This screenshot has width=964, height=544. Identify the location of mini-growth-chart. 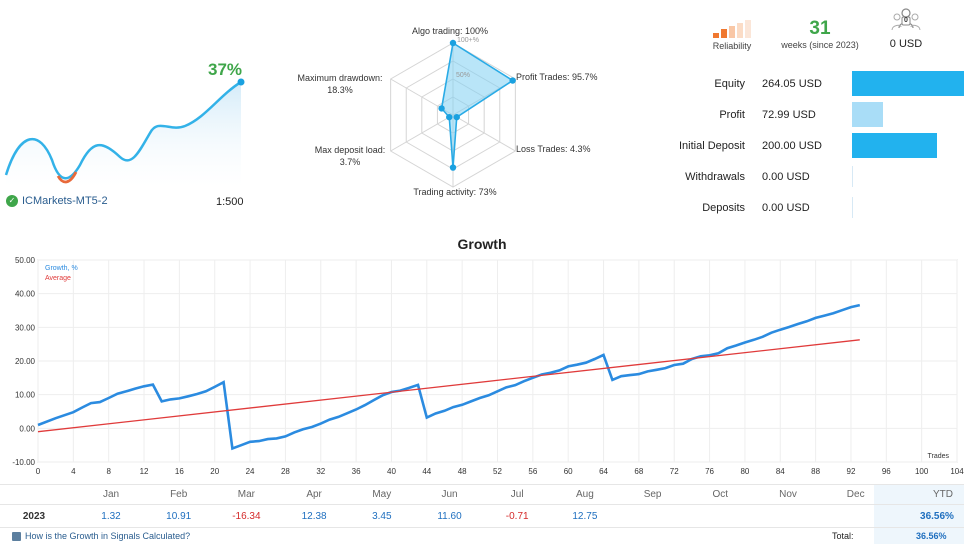
(124, 133).